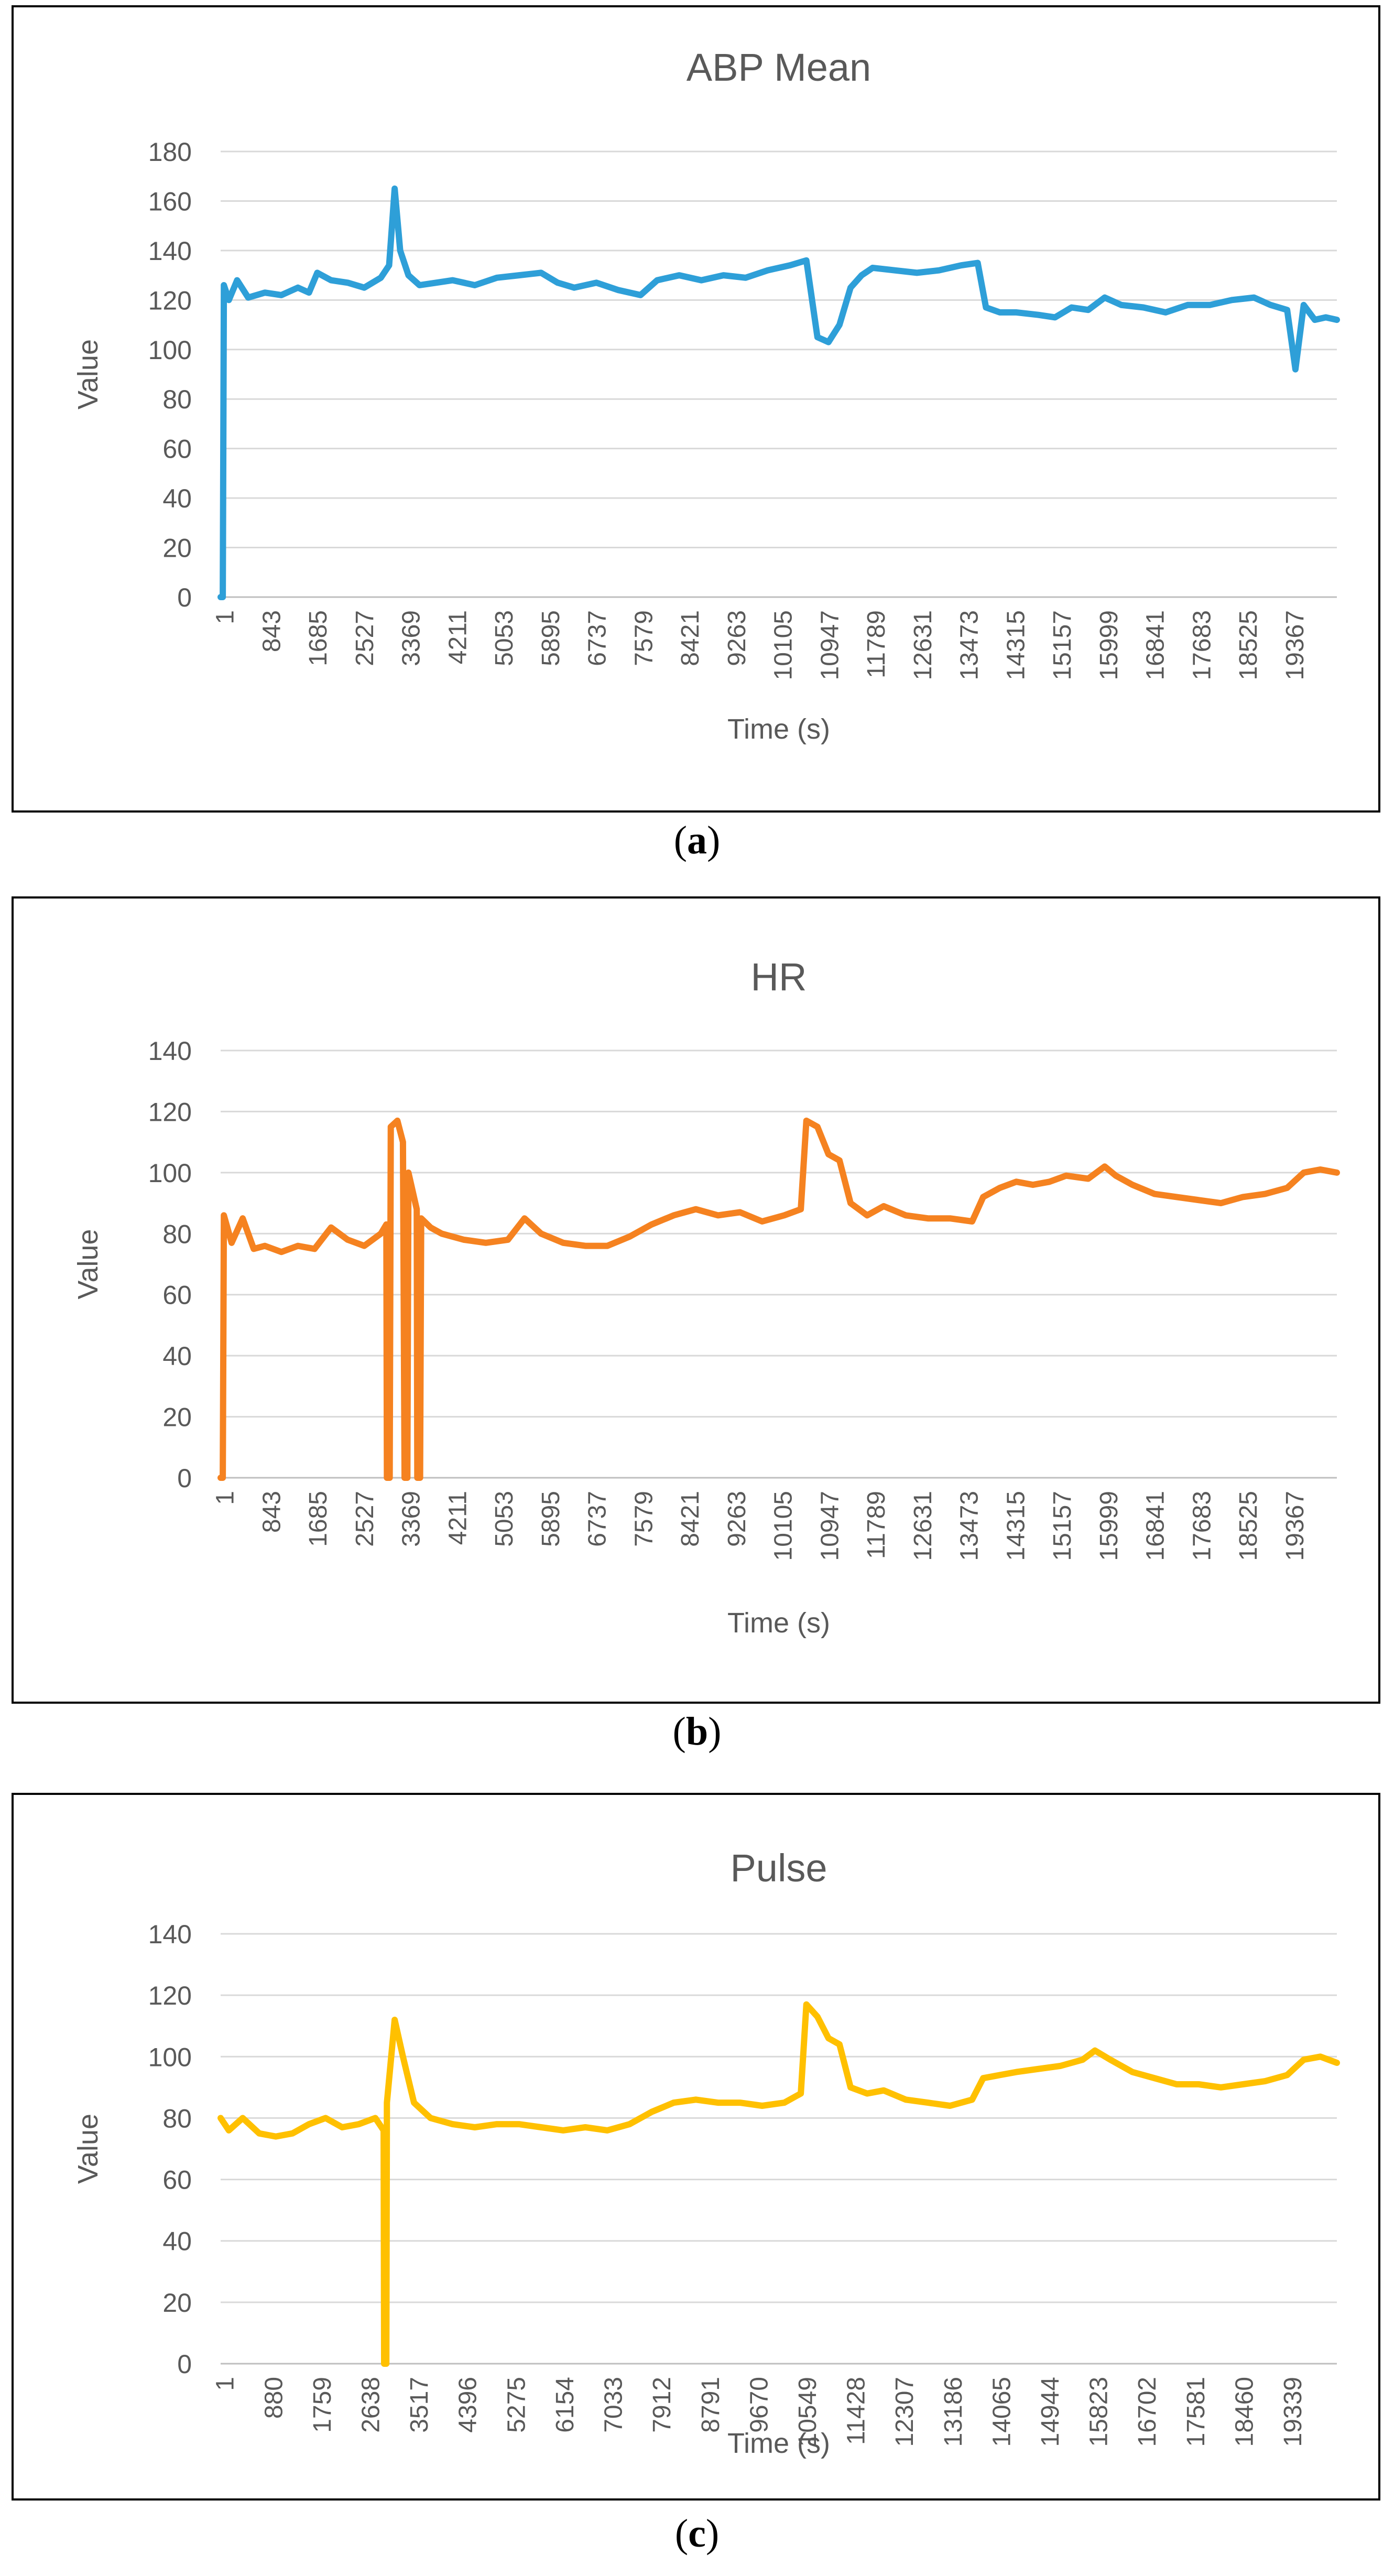  Describe the element at coordinates (759, 2405) in the screenshot. I see `pulse-x-tick-label: 9670` at that location.